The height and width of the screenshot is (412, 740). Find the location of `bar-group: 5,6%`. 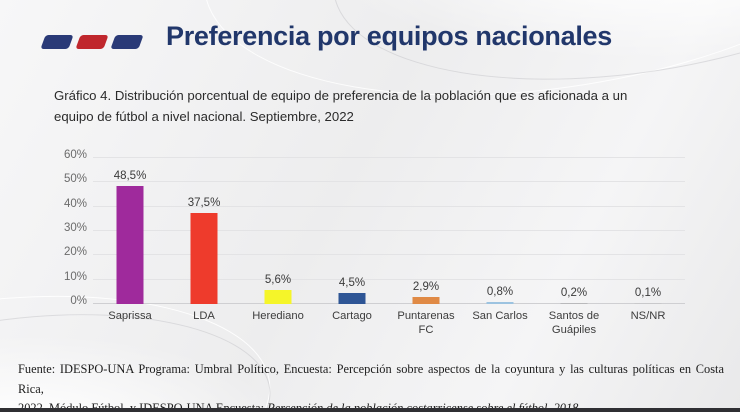

bar-group: 5,6% is located at coordinates (278, 231).